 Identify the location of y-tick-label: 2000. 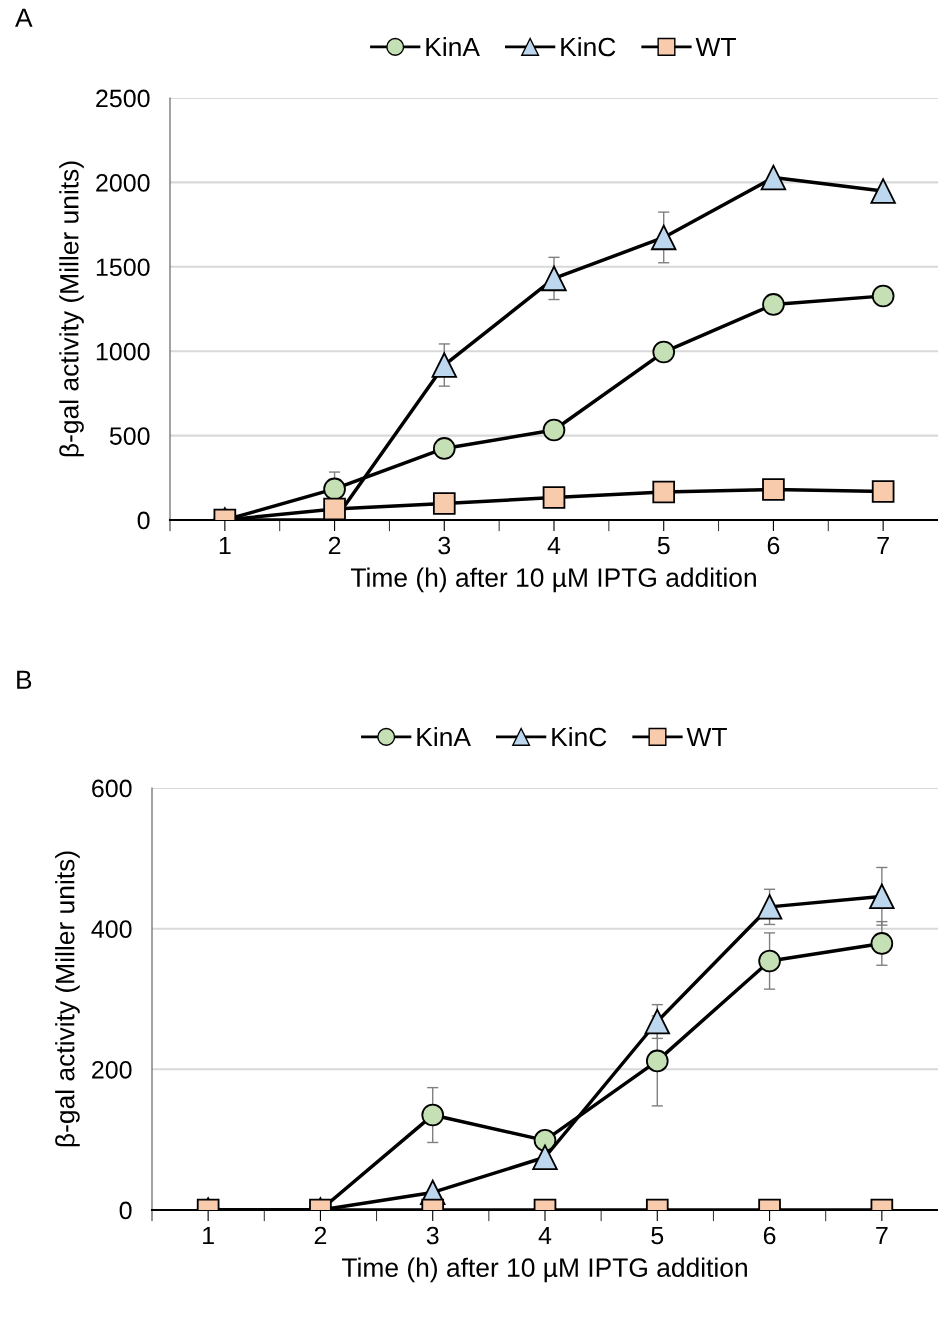
(123, 183).